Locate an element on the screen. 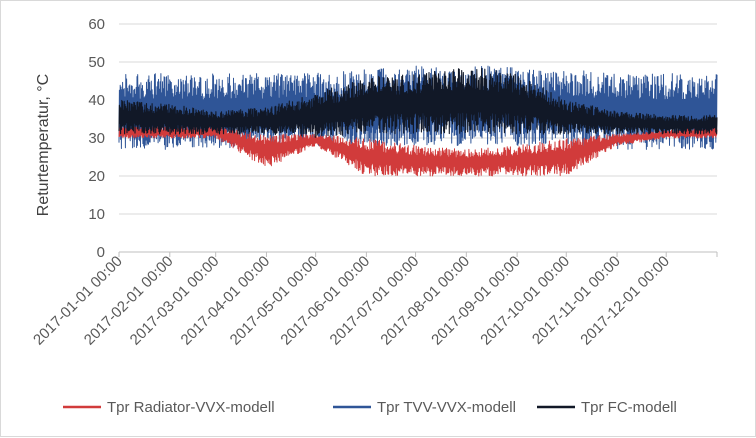 Image resolution: width=756 pixels, height=438 pixels. x-tick-label: 2017-10-01 00:00 is located at coordinates (525, 301).